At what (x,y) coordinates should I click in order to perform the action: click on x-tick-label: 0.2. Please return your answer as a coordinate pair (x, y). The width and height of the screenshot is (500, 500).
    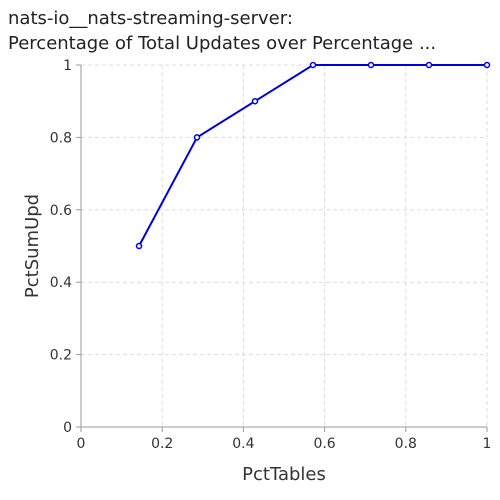
    Looking at the image, I should click on (162, 444).